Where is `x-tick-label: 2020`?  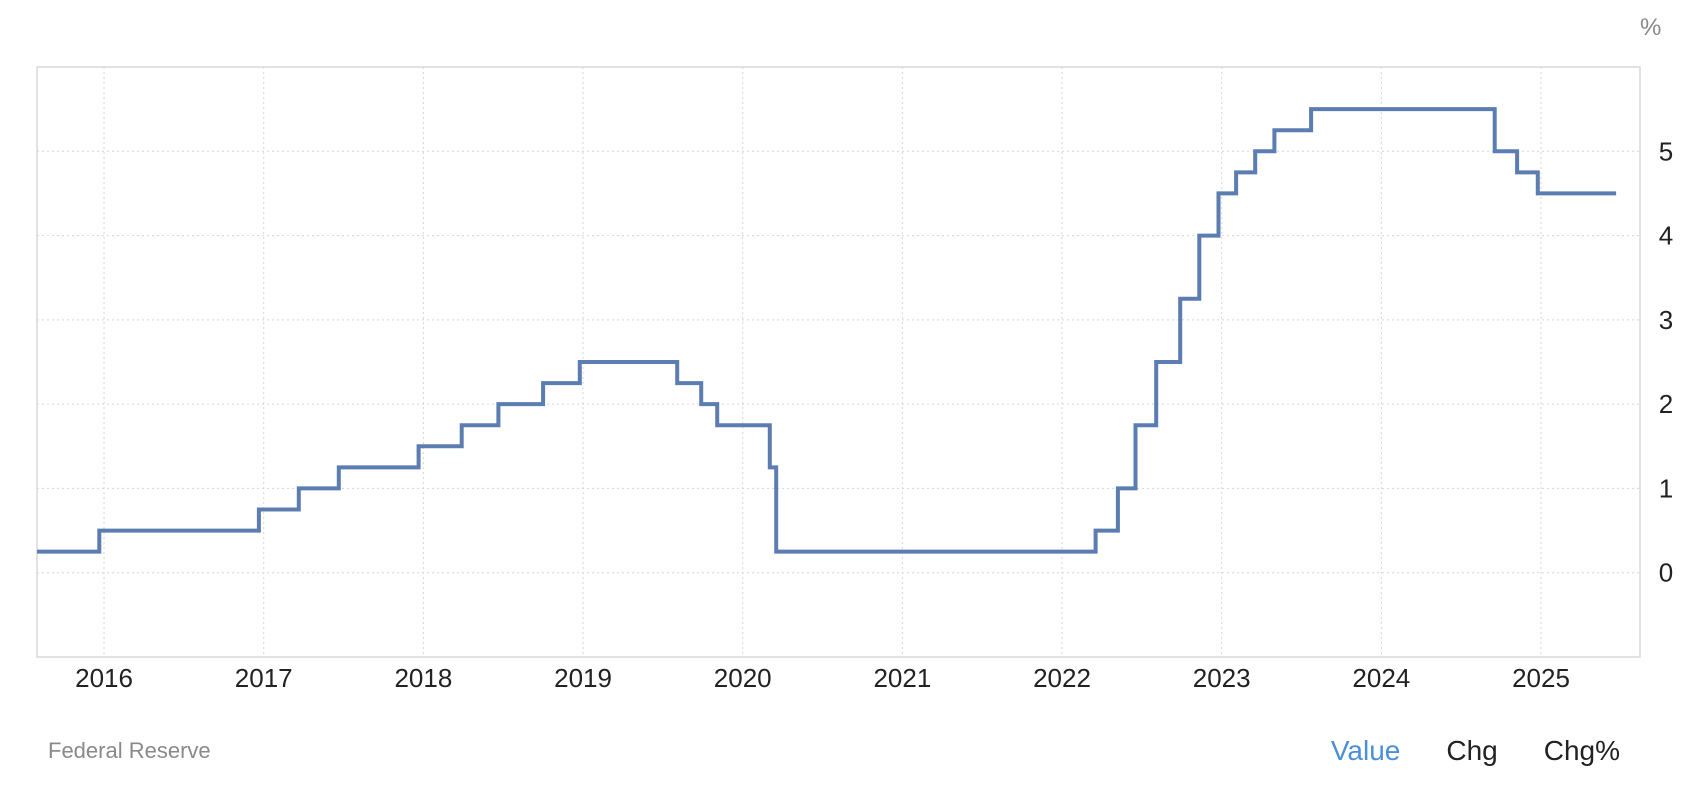
x-tick-label: 2020 is located at coordinates (743, 678).